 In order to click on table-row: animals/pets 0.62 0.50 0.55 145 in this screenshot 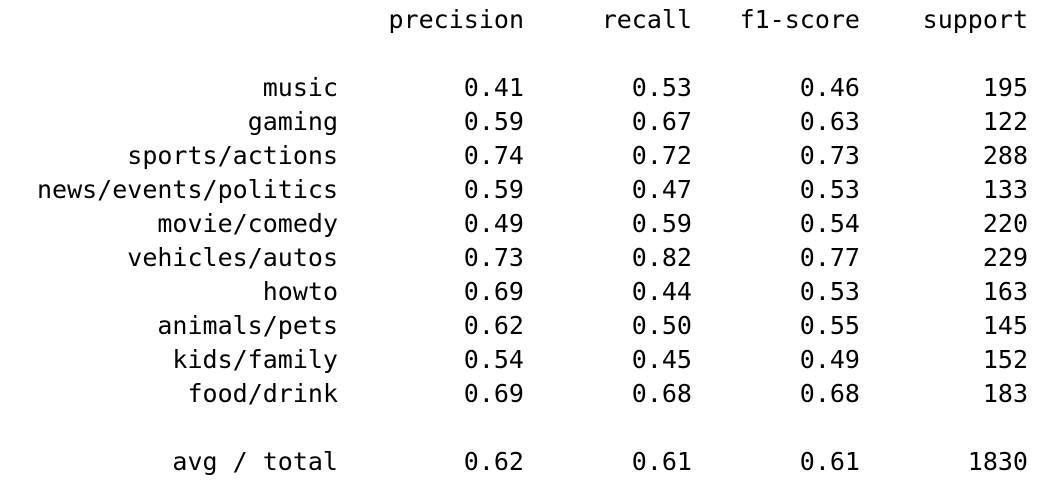, I will do `click(527, 326)`.